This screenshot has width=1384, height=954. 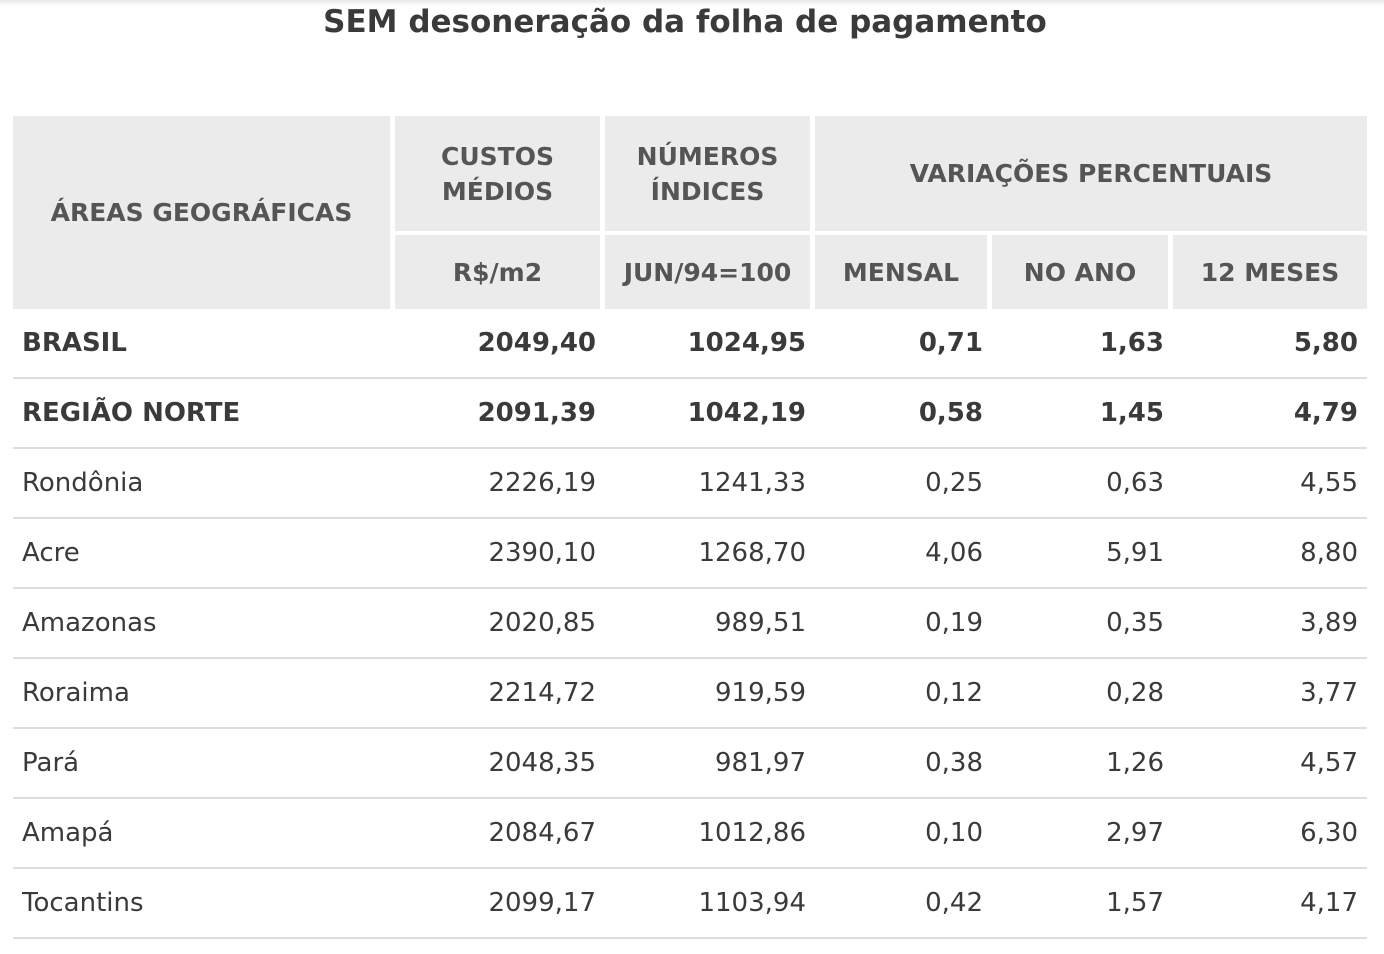 What do you see at coordinates (204, 834) in the screenshot?
I see `cell-area: Amapá` at bounding box center [204, 834].